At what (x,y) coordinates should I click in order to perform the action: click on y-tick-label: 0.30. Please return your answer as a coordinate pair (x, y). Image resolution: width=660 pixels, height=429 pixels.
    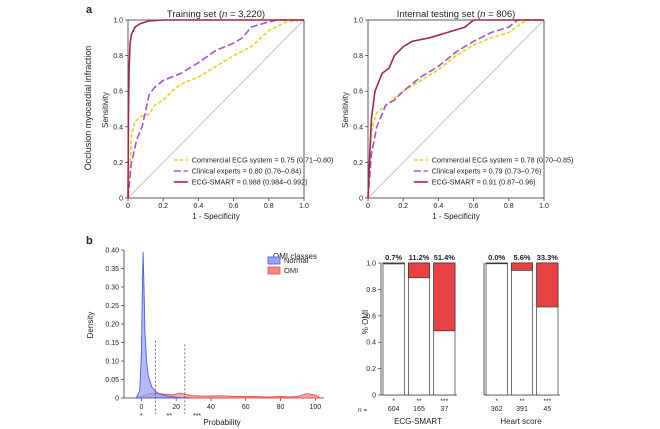
    Looking at the image, I should click on (112, 288).